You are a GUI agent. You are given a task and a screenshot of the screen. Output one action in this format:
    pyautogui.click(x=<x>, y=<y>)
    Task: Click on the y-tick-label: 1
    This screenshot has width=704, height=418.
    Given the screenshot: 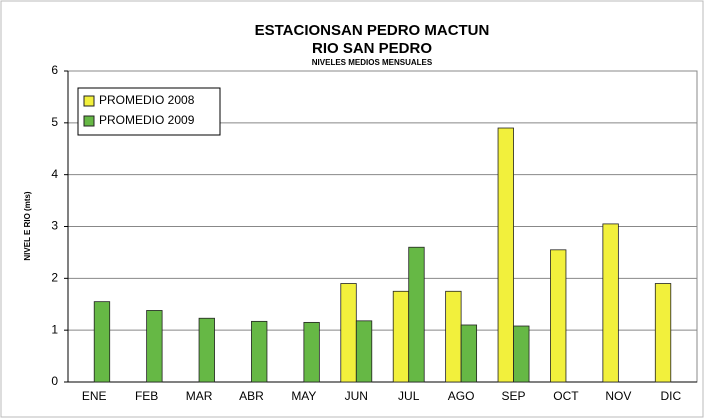 What is the action you would take?
    pyautogui.click(x=54, y=329)
    